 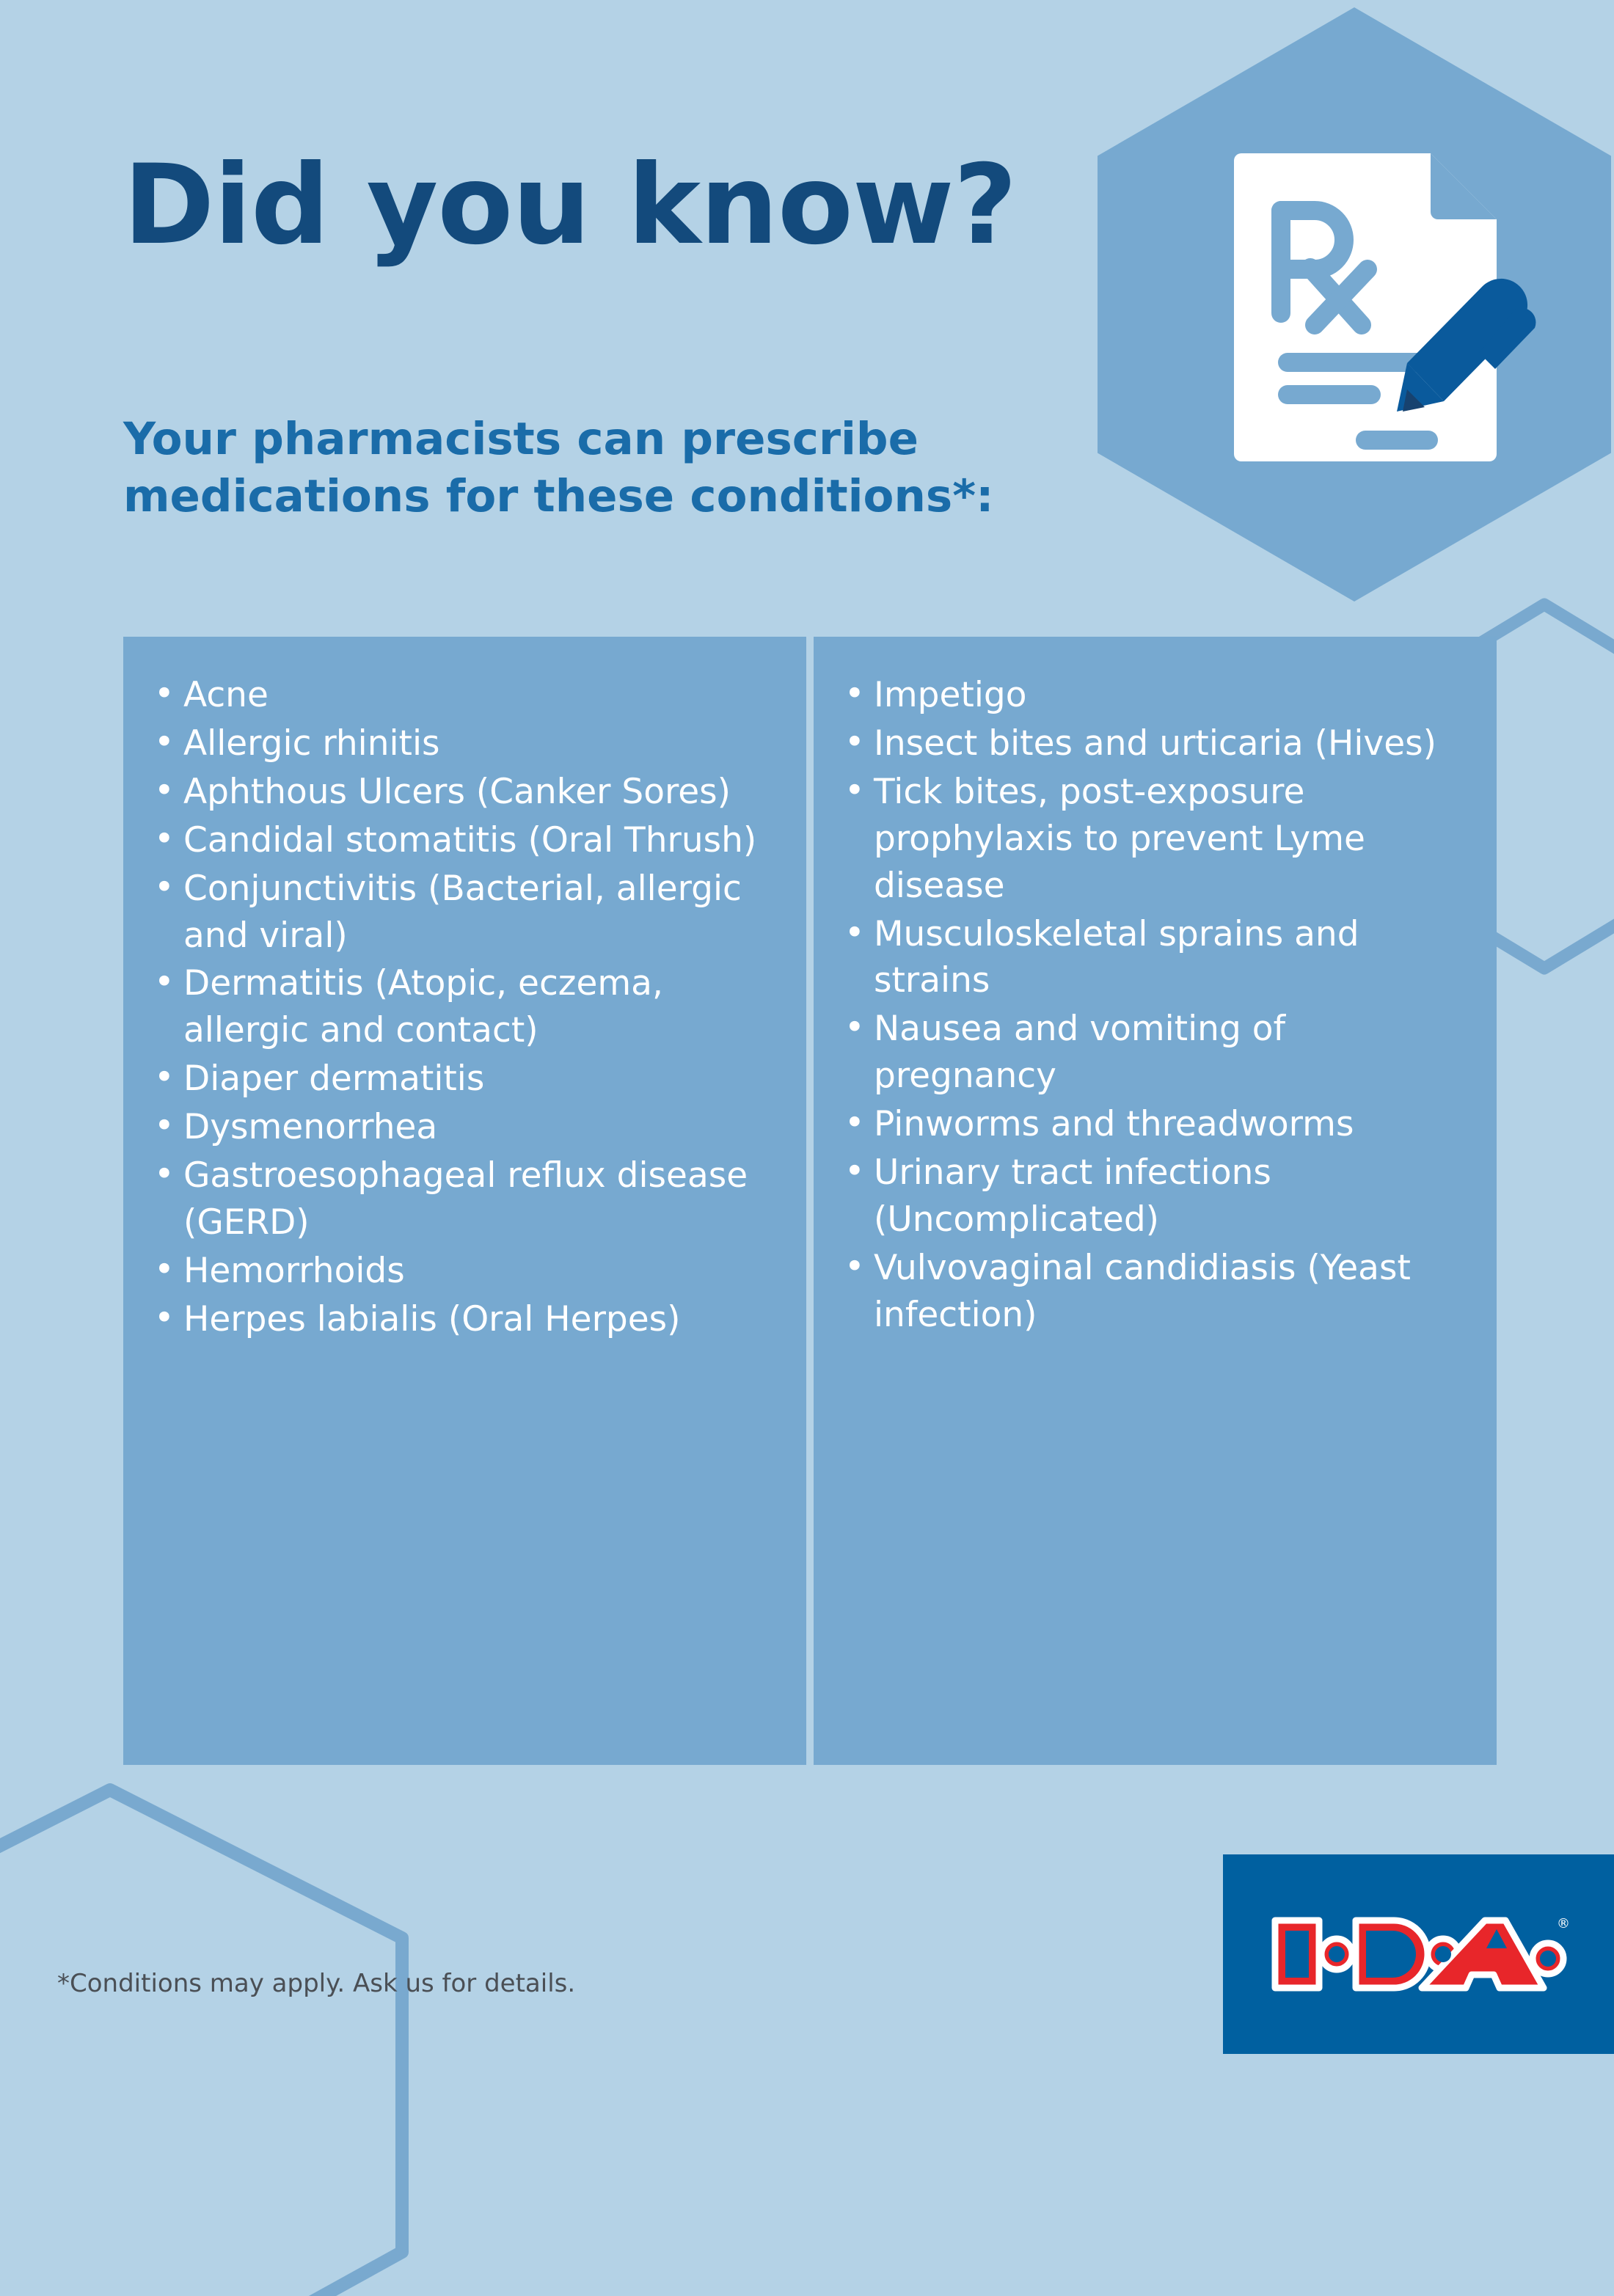 What do you see at coordinates (1466, 345) in the screenshot?
I see `pen-icon` at bounding box center [1466, 345].